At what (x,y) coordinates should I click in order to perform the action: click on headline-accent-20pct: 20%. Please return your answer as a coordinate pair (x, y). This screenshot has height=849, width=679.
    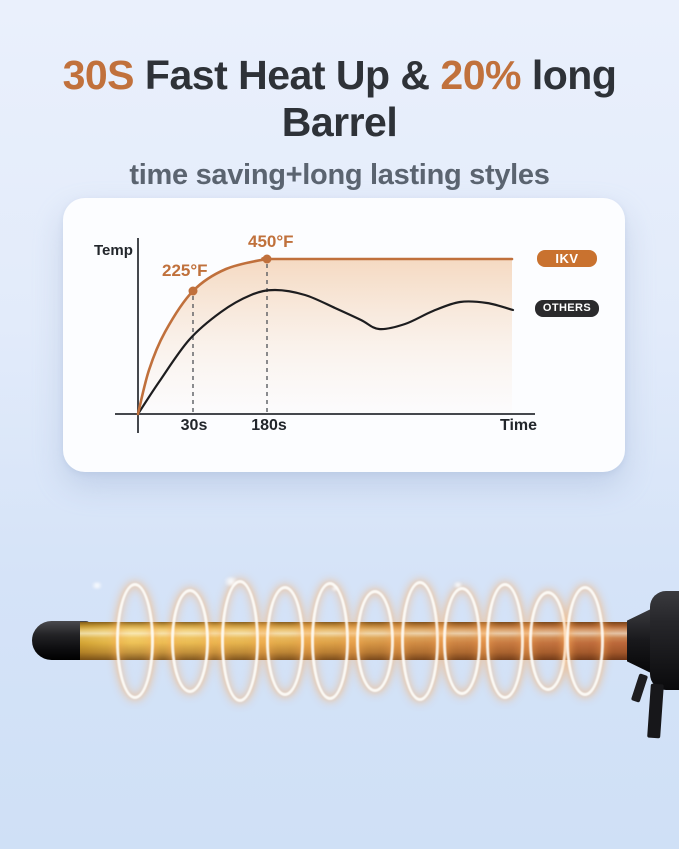
    Looking at the image, I should click on (480, 75).